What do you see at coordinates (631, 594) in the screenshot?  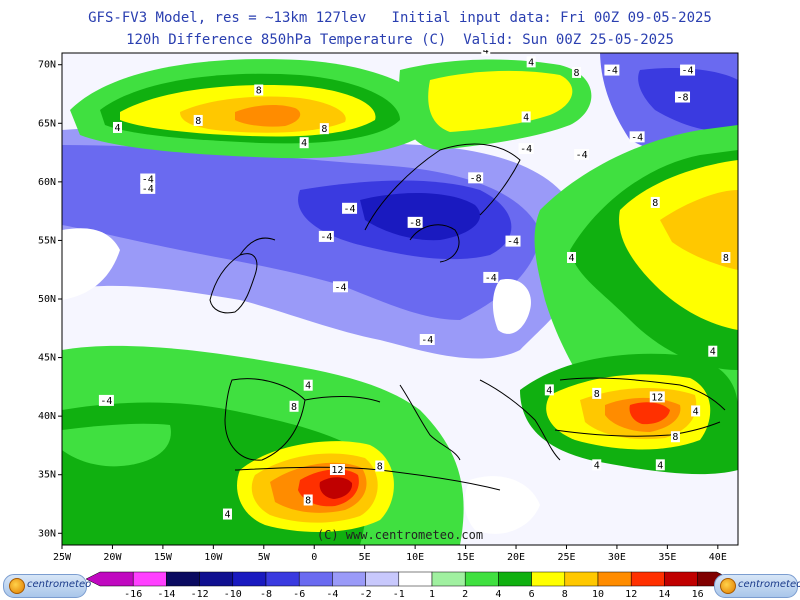 I see `legend-label: 12` at bounding box center [631, 594].